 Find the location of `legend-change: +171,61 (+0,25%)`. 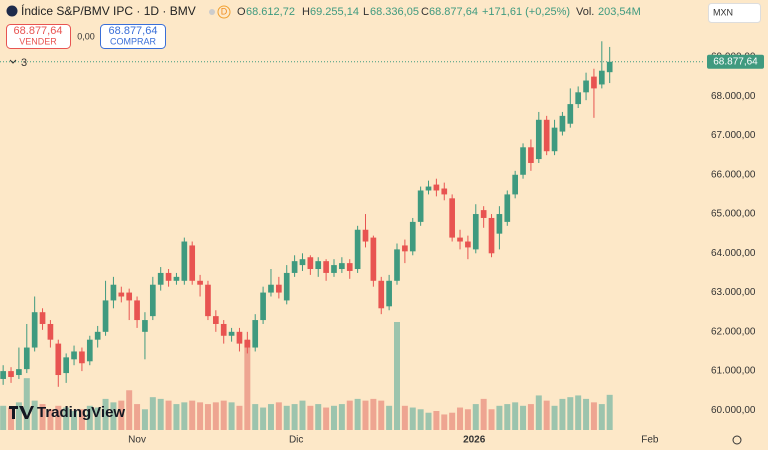

legend-change: +171,61 (+0,25%) is located at coordinates (526, 12).